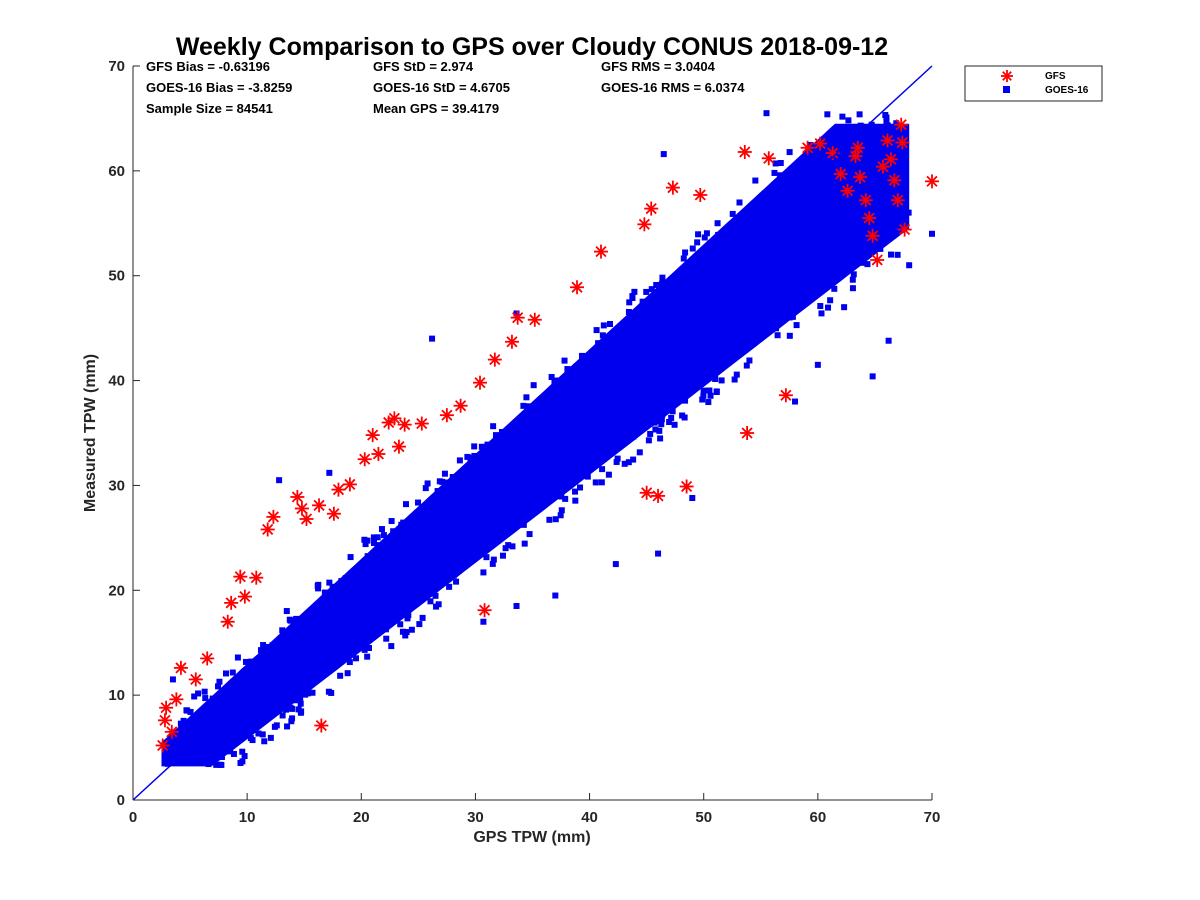  I want to click on x-tick-label: 50, so click(703, 817).